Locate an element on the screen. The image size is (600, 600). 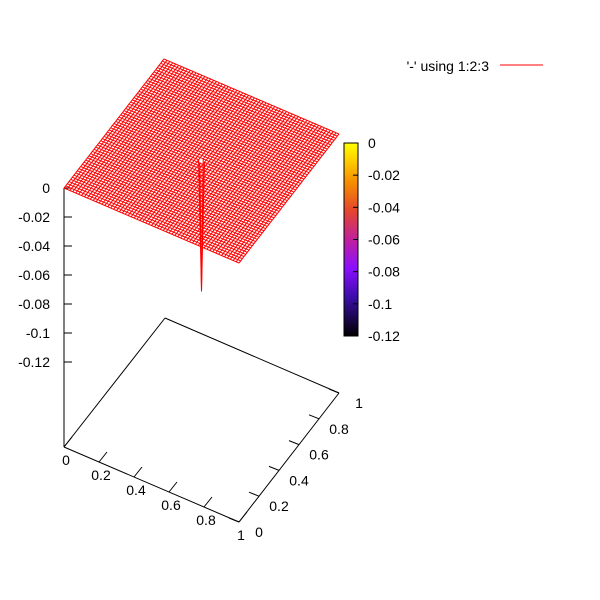
y-axis-ticks: 0 0.20.40.60.8 1 is located at coordinates (295, 464).